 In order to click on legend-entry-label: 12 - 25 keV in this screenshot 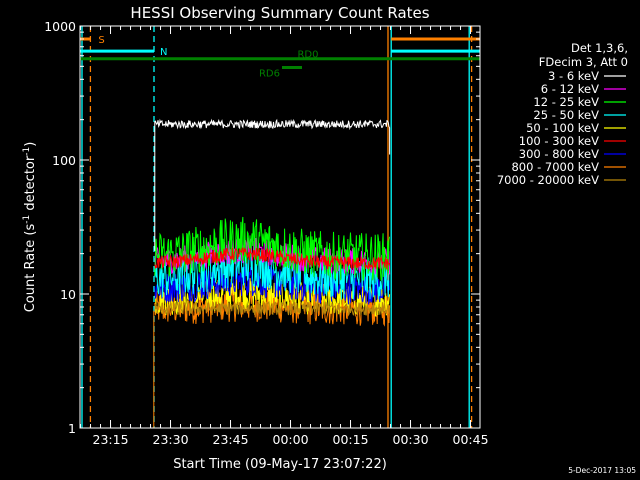, I will do `click(566, 102)`.